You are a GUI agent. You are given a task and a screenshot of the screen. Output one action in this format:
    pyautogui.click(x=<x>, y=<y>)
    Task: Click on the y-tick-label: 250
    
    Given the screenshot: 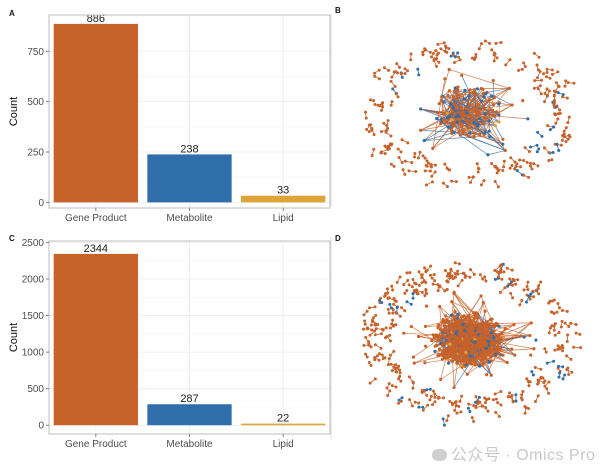 What is the action you would take?
    pyautogui.click(x=35, y=152)
    